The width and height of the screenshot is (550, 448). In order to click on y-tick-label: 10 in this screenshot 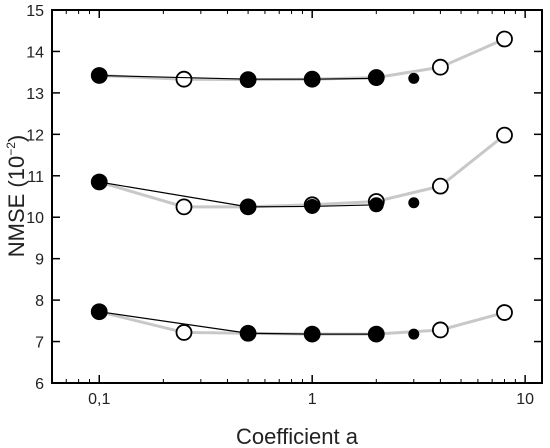, I will do `click(35, 218)`.